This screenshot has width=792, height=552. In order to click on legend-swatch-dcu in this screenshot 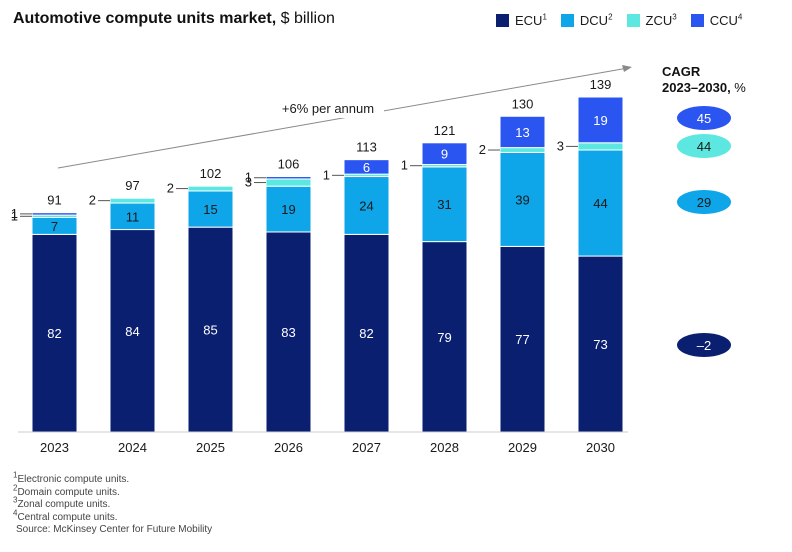, I will do `click(567, 20)`.